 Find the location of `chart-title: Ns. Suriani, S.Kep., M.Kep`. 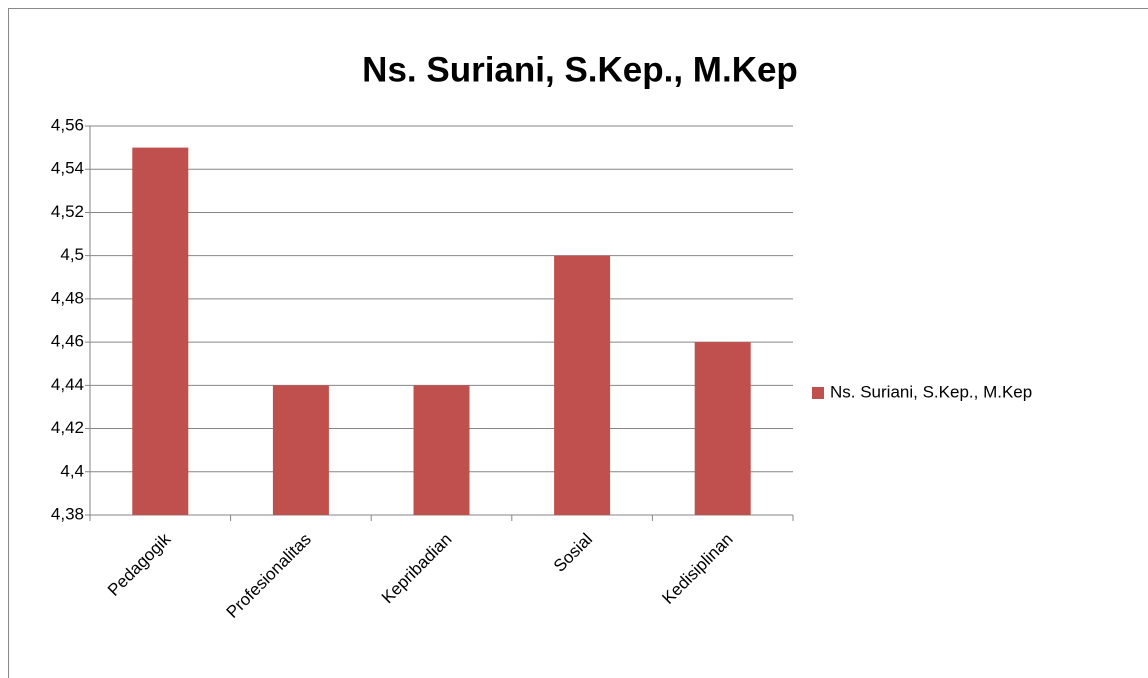

chart-title: Ns. Suriani, S.Kep., M.Kep is located at coordinates (580, 69).